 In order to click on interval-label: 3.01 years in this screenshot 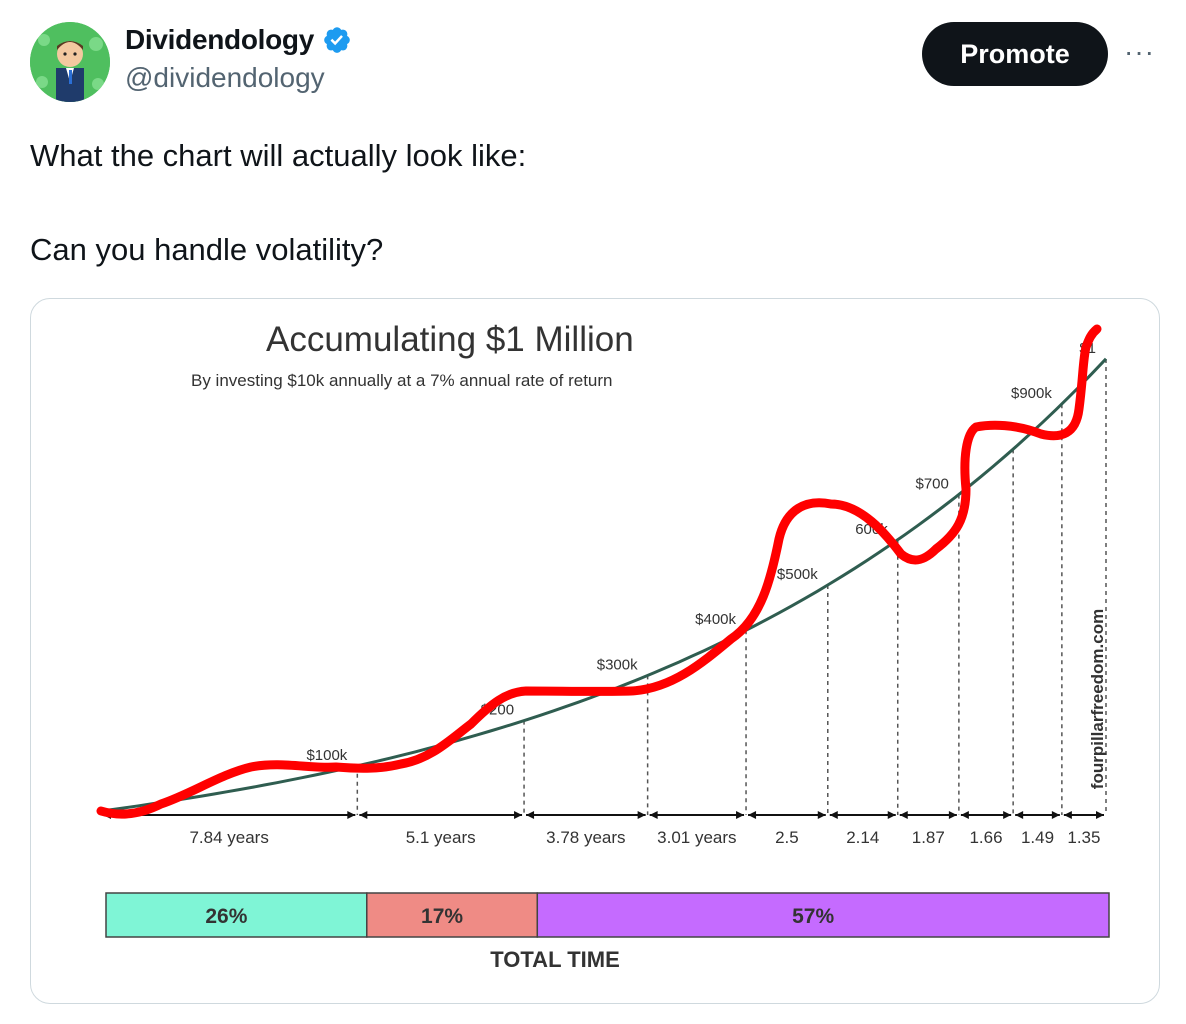, I will do `click(696, 837)`.